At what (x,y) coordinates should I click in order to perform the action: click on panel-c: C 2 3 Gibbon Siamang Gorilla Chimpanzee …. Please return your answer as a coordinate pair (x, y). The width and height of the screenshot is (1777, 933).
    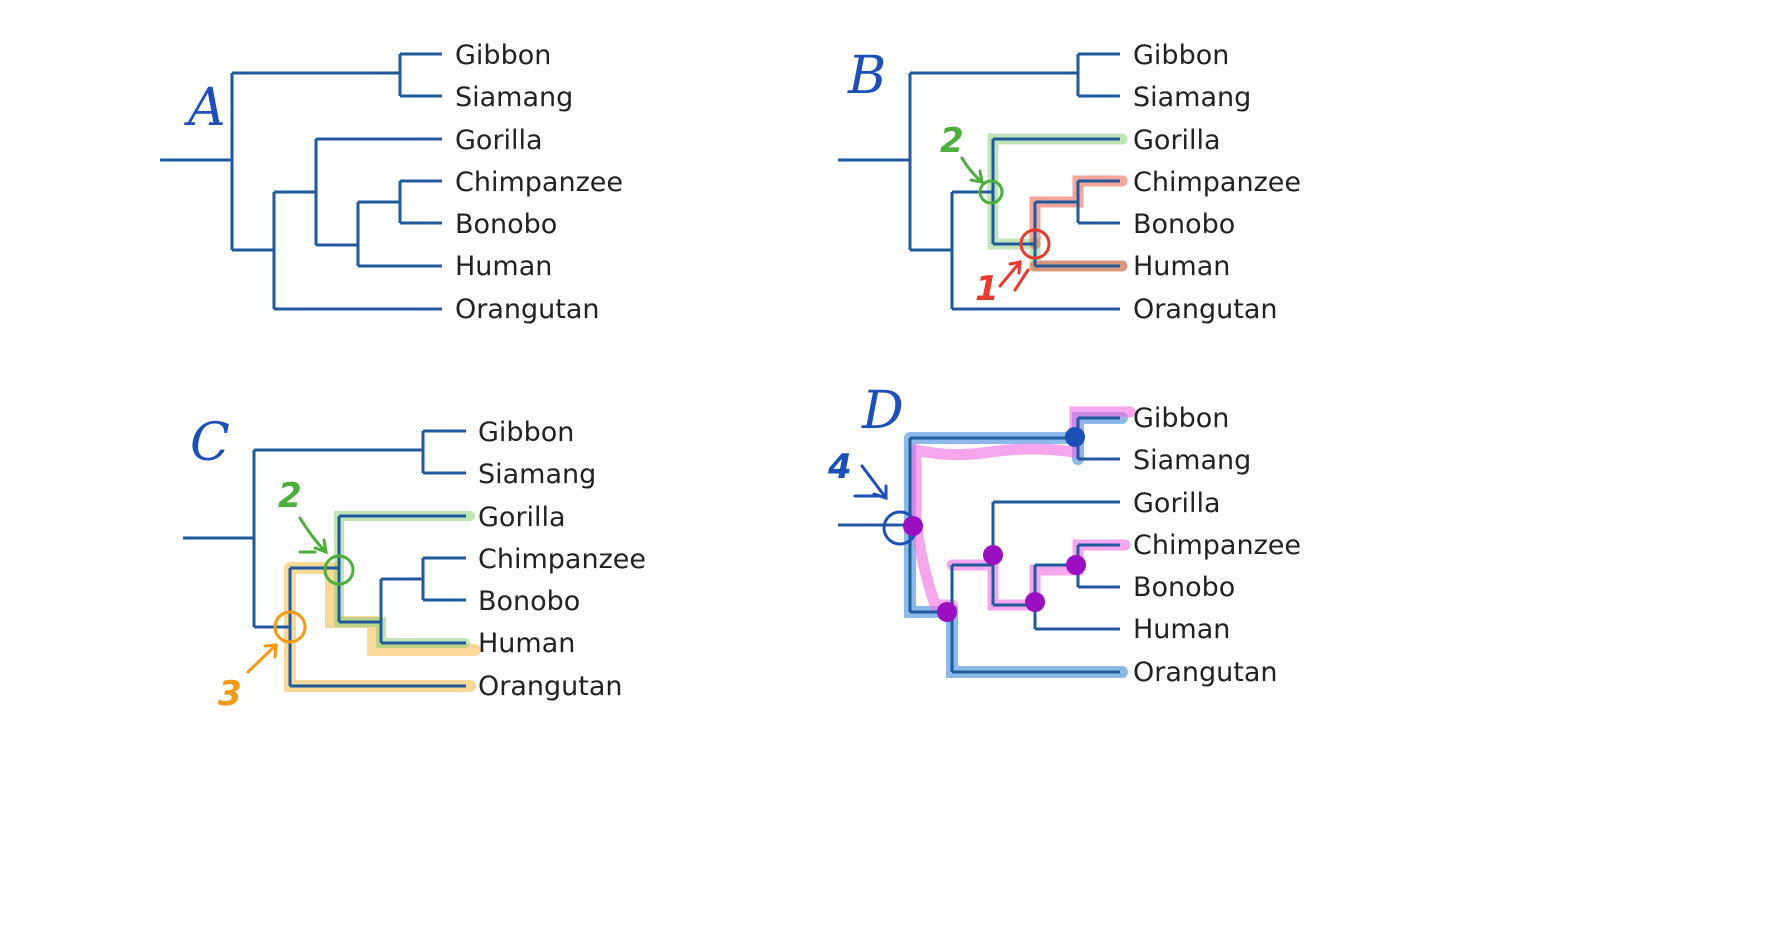
    Looking at the image, I should click on (414, 563).